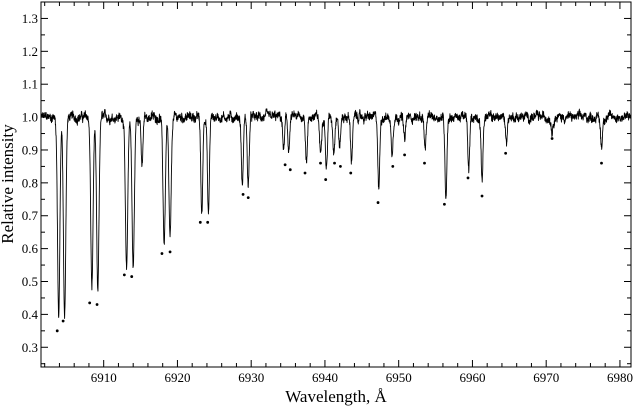 This screenshot has width=634, height=408. What do you see at coordinates (30, 347) in the screenshot?
I see `y-tick-label: 0.3` at bounding box center [30, 347].